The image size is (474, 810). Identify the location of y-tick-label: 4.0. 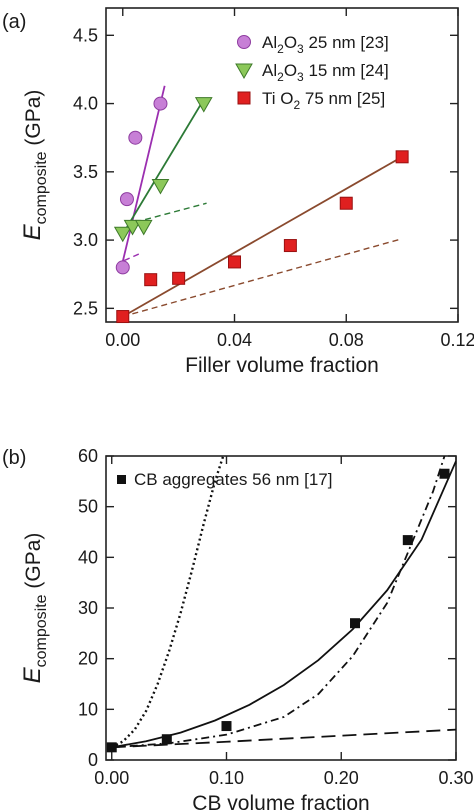
(85, 104).